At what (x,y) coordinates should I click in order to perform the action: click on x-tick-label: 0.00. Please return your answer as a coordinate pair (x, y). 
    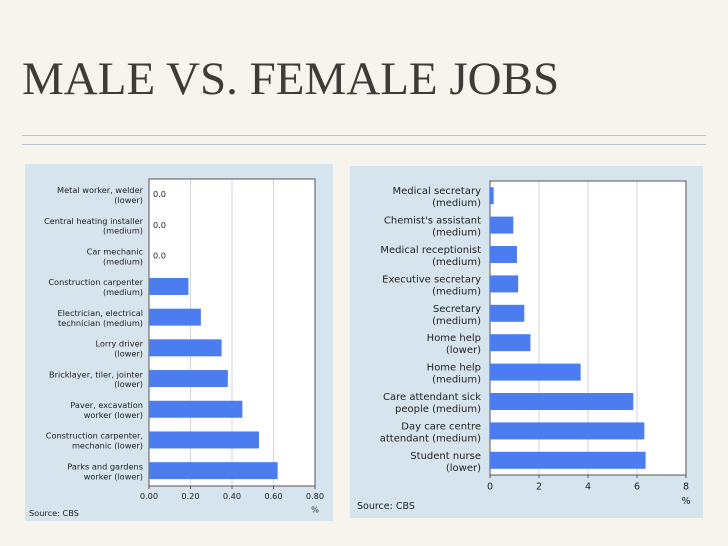
    Looking at the image, I should click on (149, 496).